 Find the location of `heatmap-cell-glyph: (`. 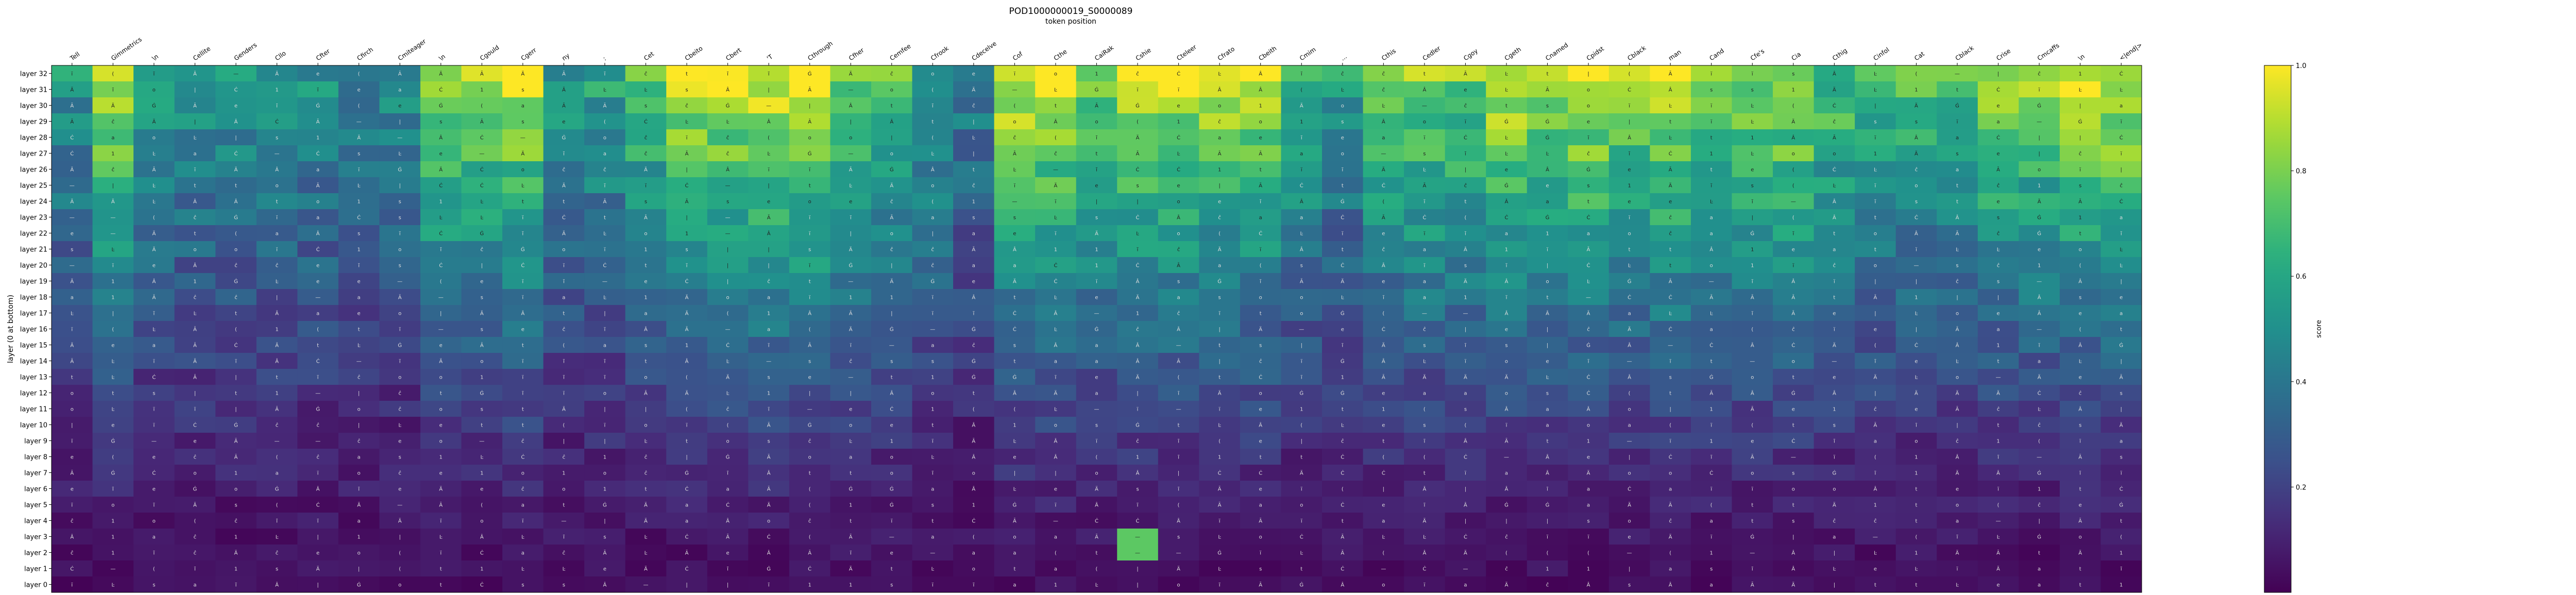

heatmap-cell-glyph: ( is located at coordinates (1383, 202).